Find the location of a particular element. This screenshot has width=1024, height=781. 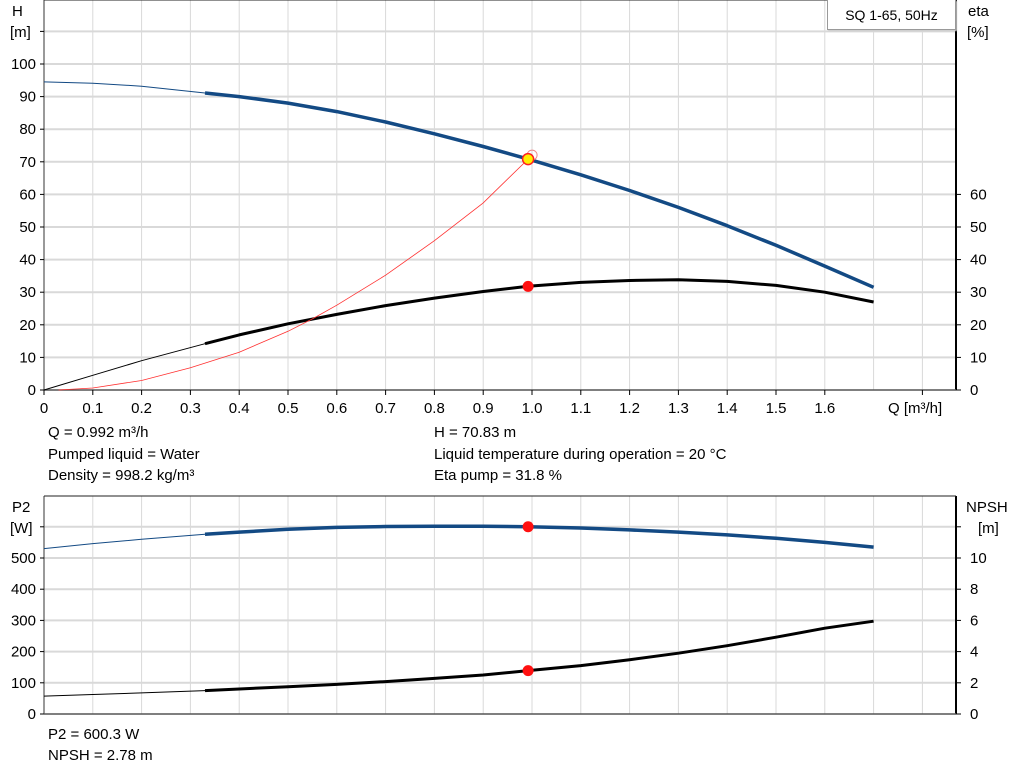

top-x-tick-label: 1.1 is located at coordinates (580, 408).